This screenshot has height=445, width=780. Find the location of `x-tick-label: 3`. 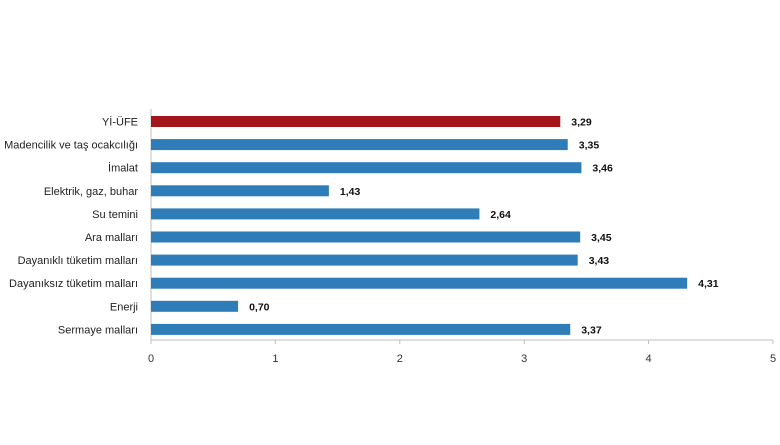

x-tick-label: 3 is located at coordinates (524, 359).